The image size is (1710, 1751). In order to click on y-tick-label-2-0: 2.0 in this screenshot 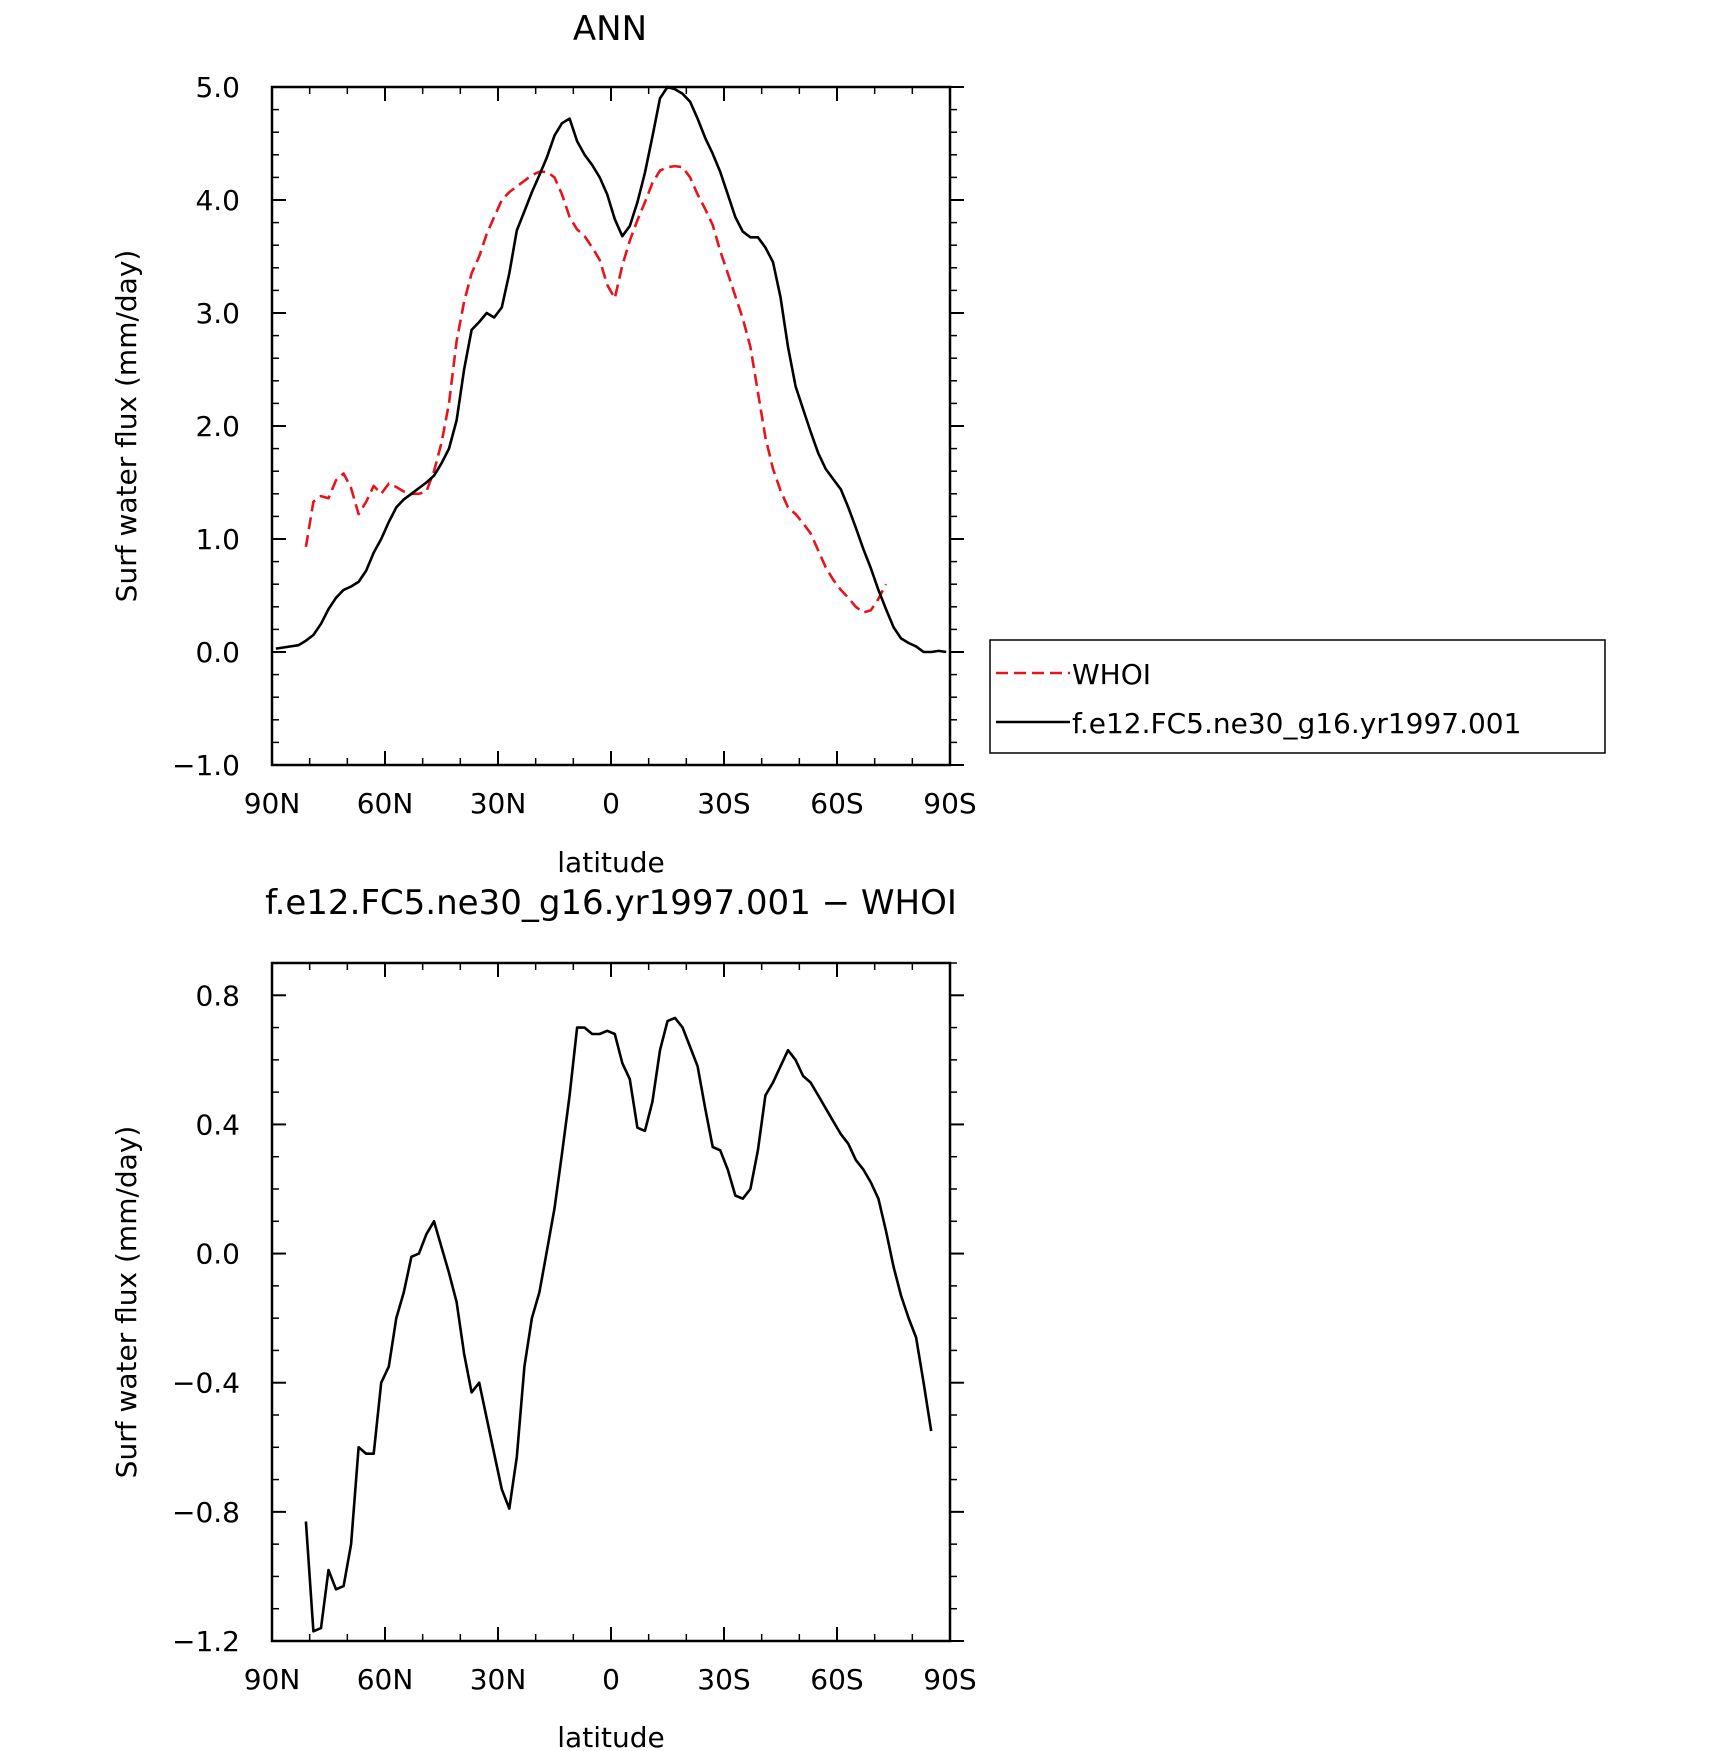, I will do `click(217, 426)`.